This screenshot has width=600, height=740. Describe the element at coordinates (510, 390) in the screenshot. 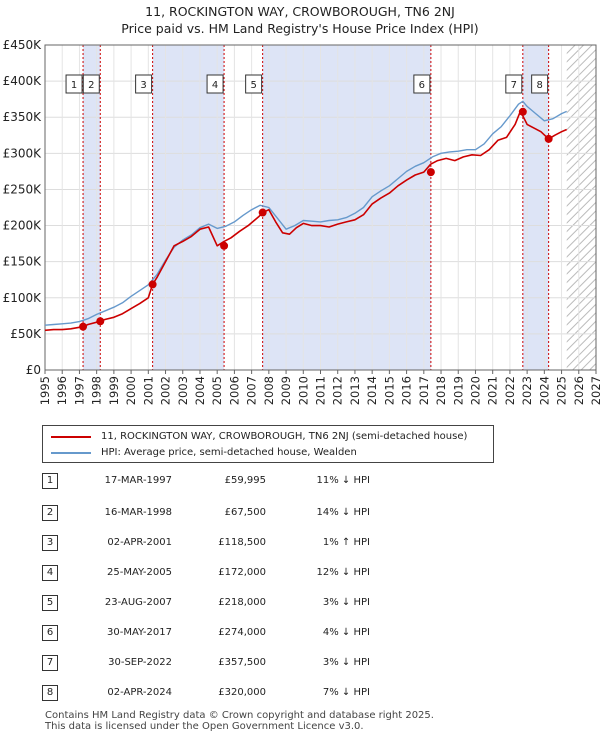

I see `x-tick-label: 2022` at that location.